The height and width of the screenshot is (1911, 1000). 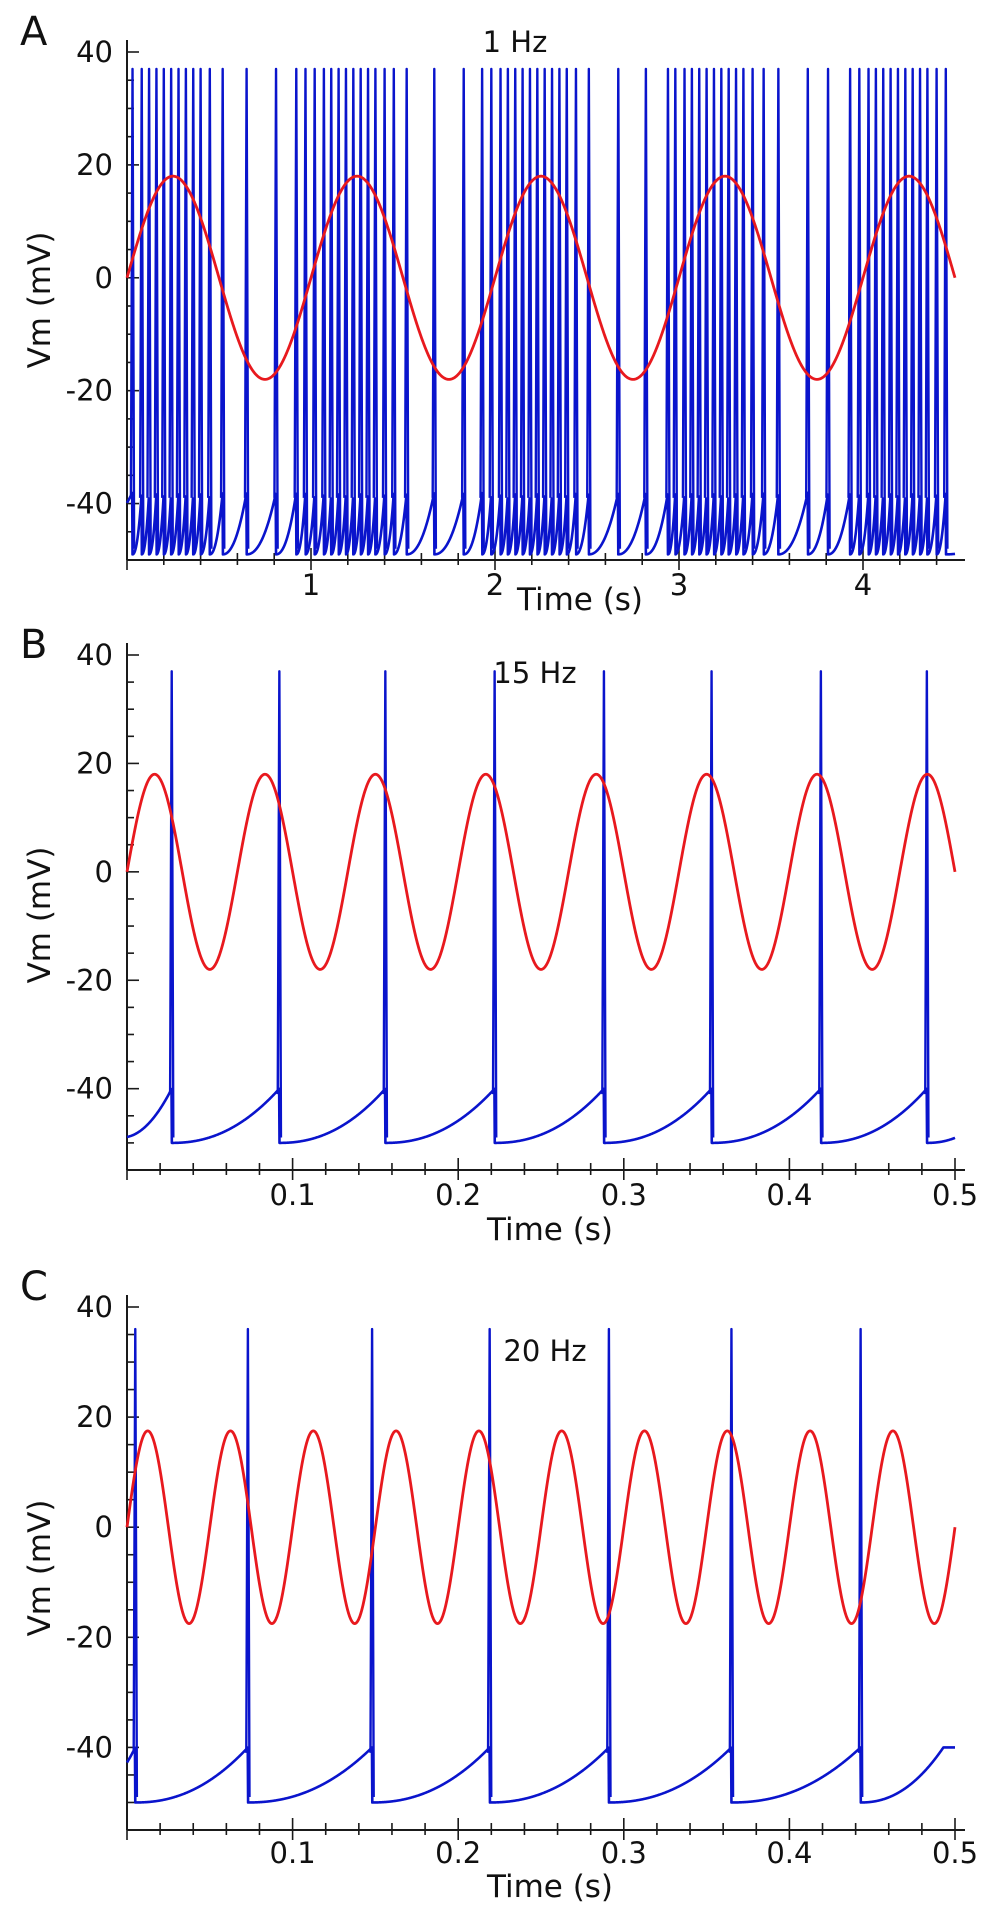 What do you see at coordinates (515, 42) in the screenshot?
I see `chart-title: 1 Hz` at bounding box center [515, 42].